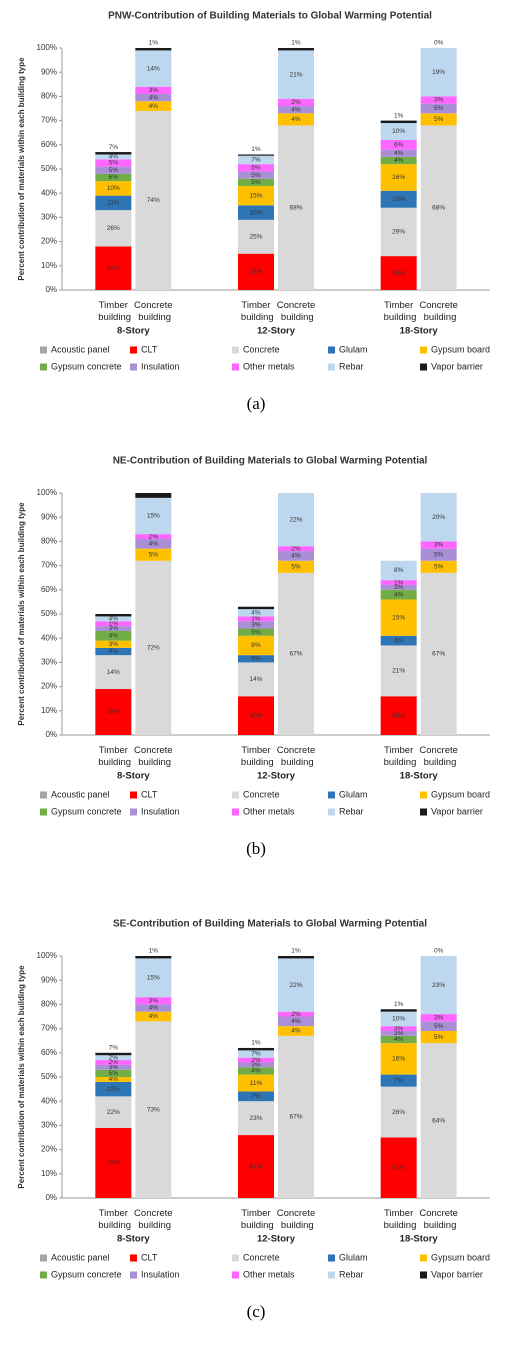  Describe the element at coordinates (419, 776) in the screenshot. I see `group-label: 18-Story` at that location.